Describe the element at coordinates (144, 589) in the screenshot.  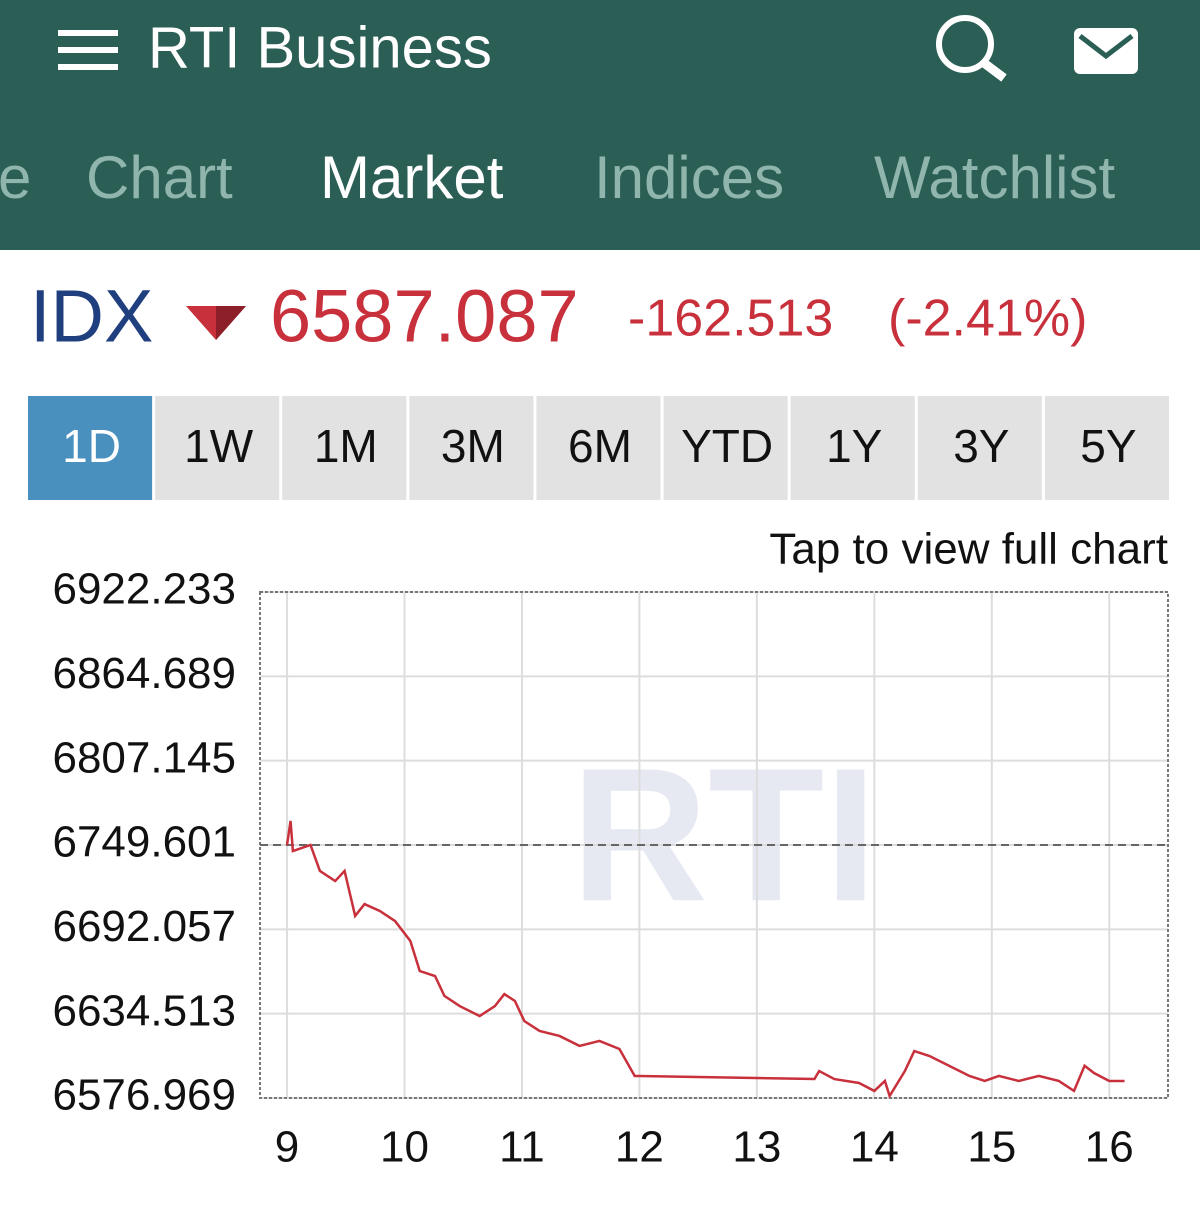
I see `y-tick-label: 6922.233` at that location.